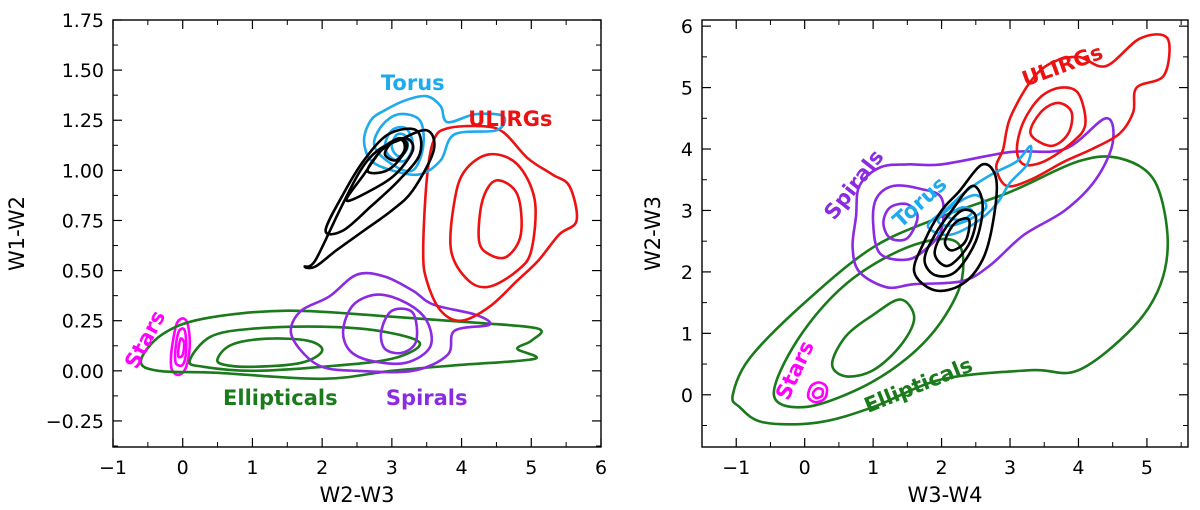  I want to click on y-tick-label: 3, so click(687, 211).